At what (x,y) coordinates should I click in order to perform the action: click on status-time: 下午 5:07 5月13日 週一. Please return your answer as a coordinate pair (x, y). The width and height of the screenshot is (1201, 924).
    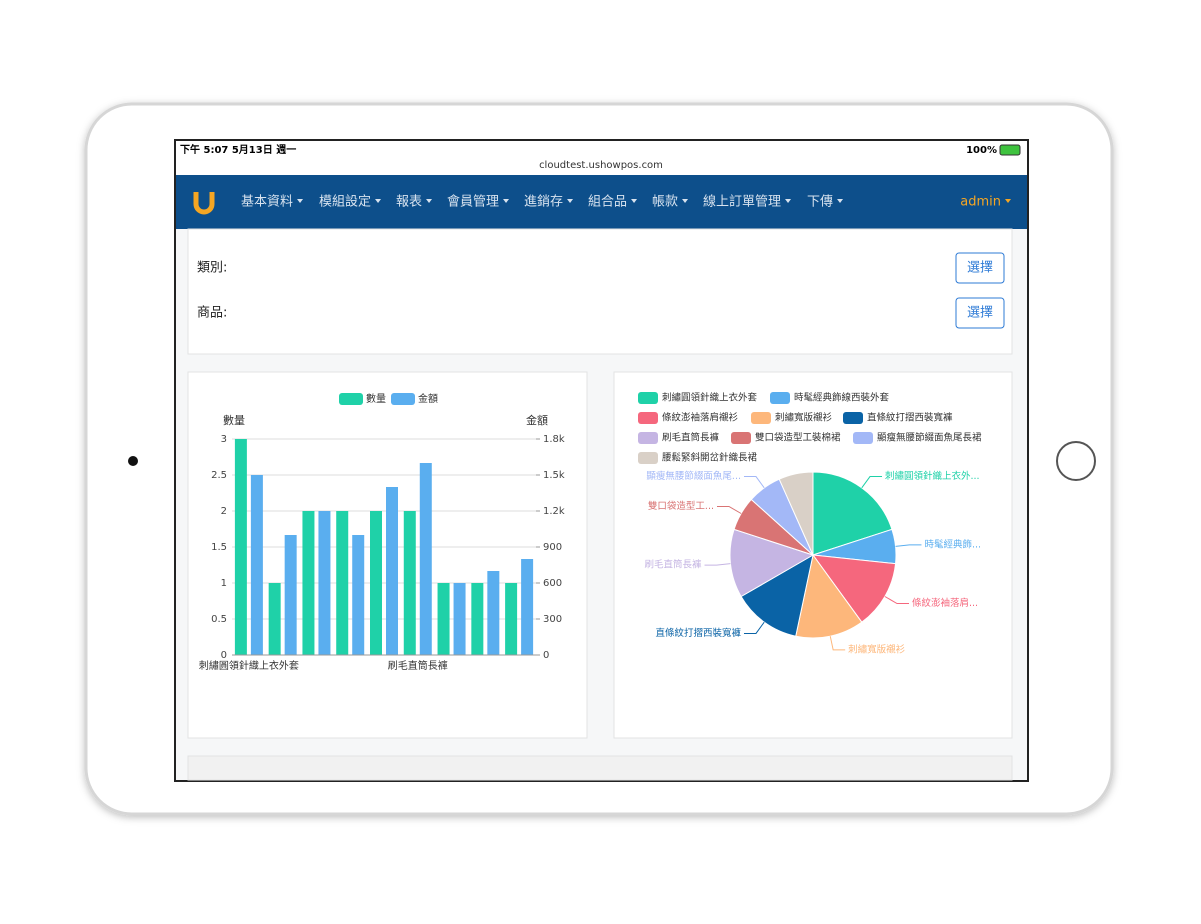
    Looking at the image, I should click on (238, 149).